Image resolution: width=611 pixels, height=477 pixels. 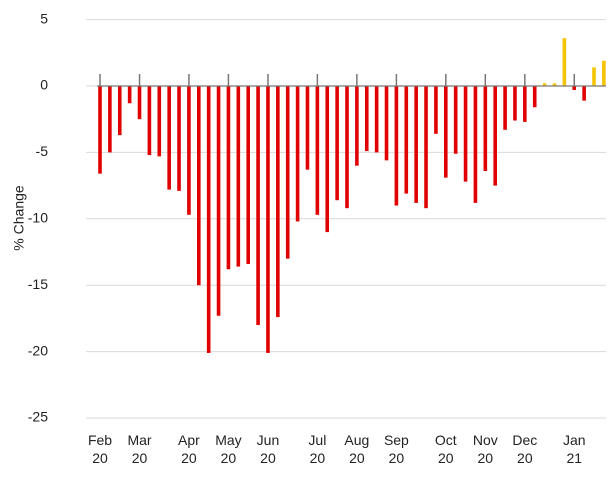 I want to click on y-tick-label: 0, so click(x=44, y=85).